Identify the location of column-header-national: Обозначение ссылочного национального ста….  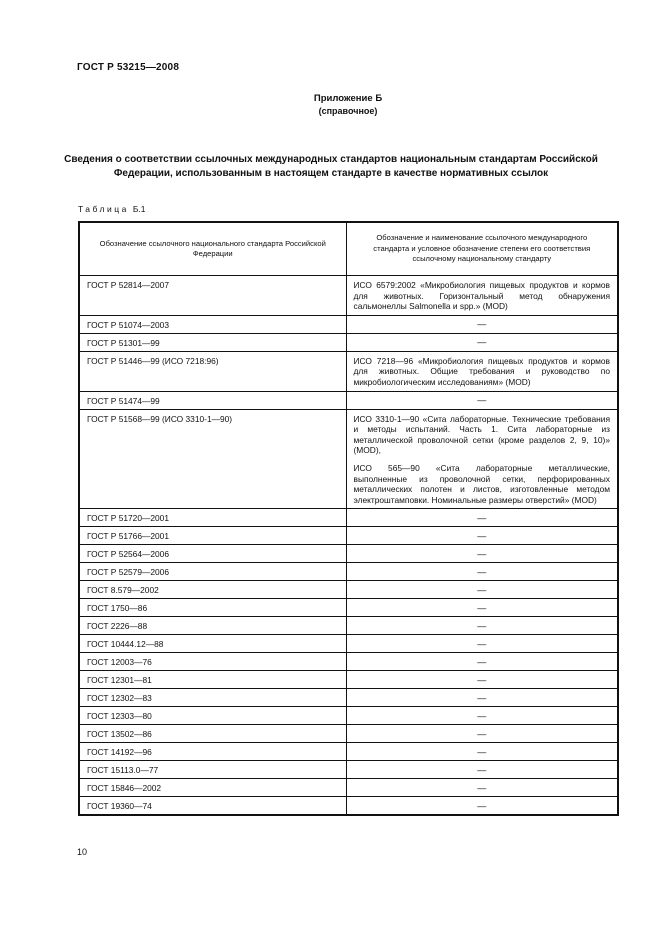
(212, 248).